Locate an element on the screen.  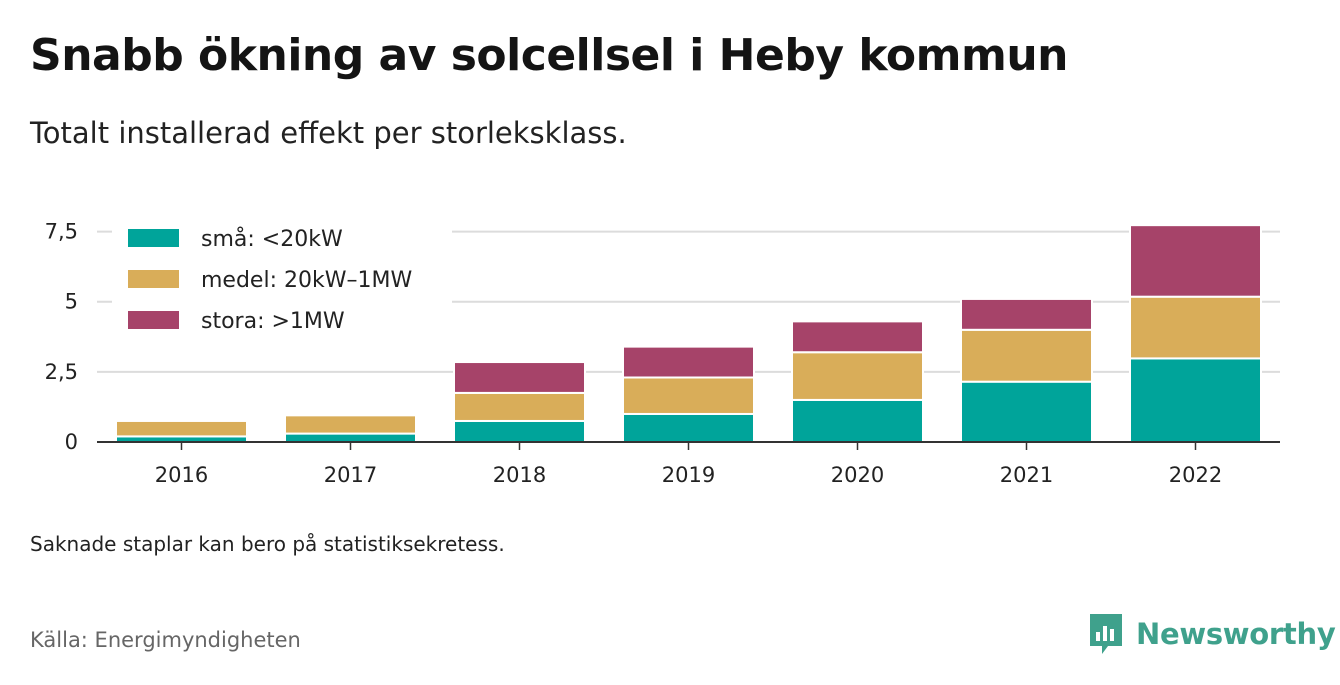
chart-title: Snabb ökning av solcellsel i Heby kommun is located at coordinates (549, 55).